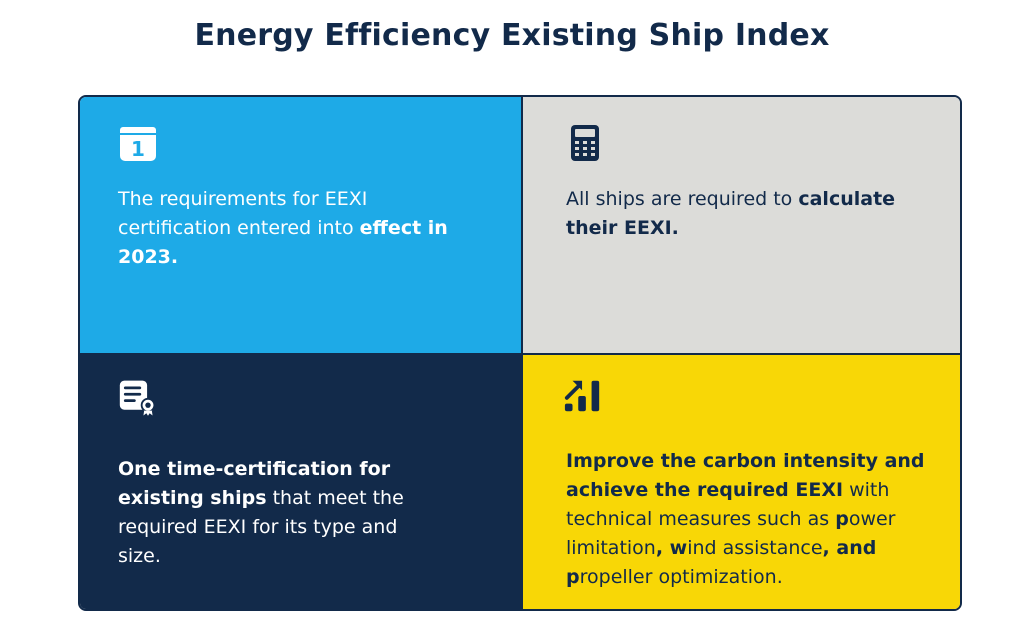 This screenshot has height=642, width=1024. What do you see at coordinates (585, 143) in the screenshot?
I see `calculator-icon` at bounding box center [585, 143].